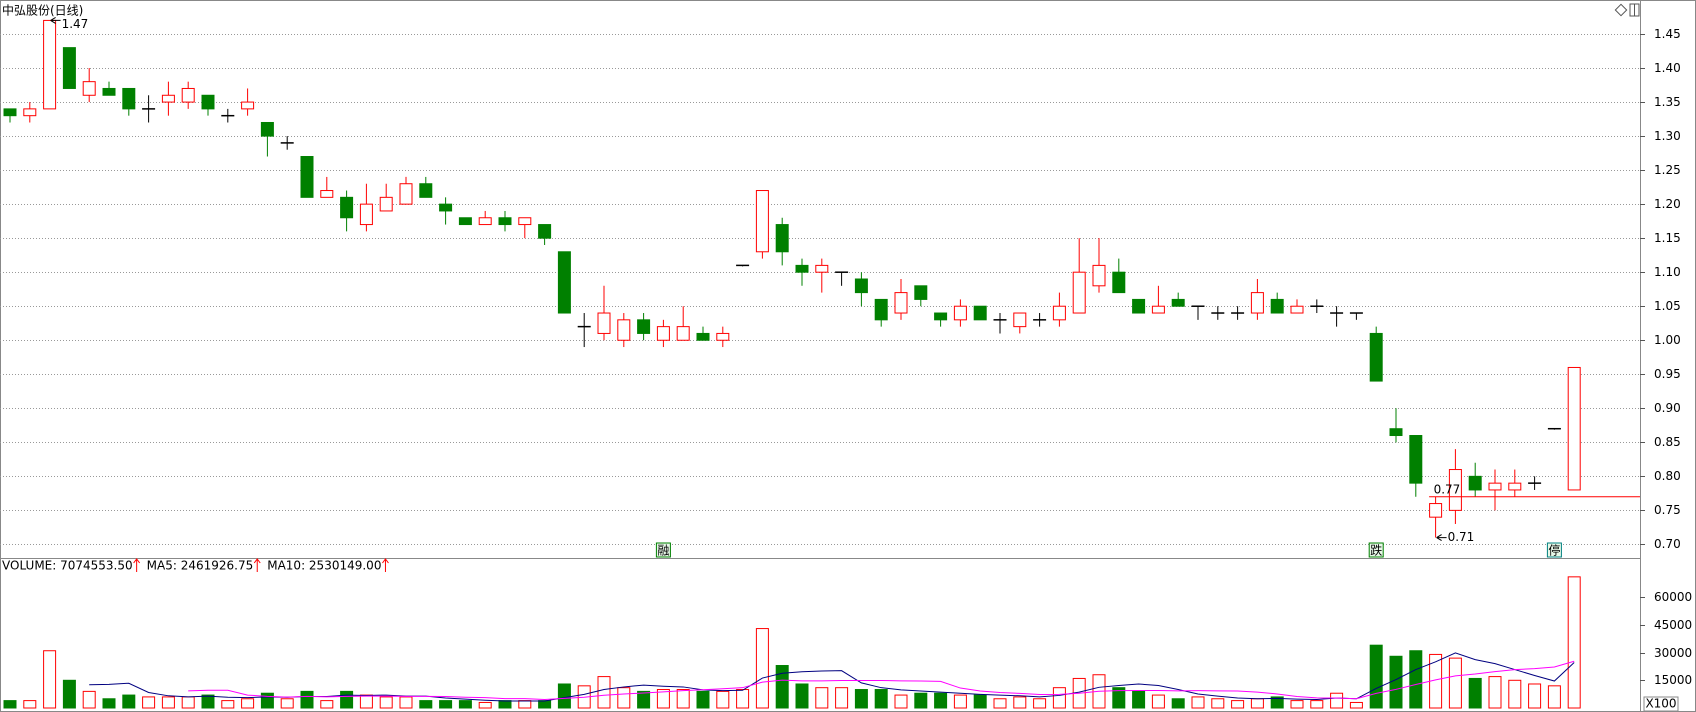  I want to click on icon, so click(1621, 10).